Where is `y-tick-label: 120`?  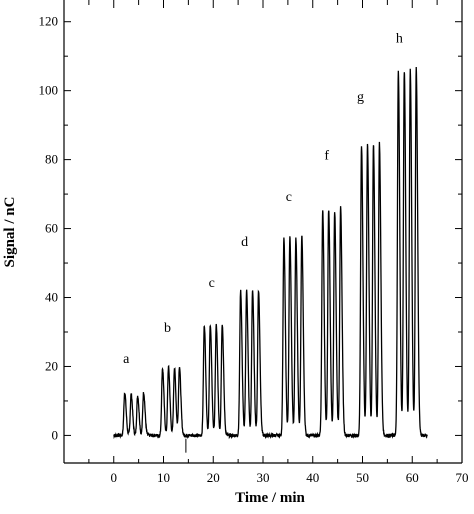 y-tick-label: 120 is located at coordinates (49, 21).